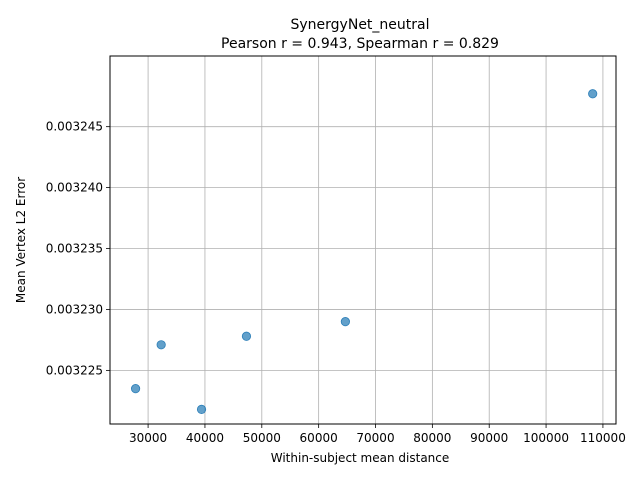 The width and height of the screenshot is (640, 485). Describe the element at coordinates (74, 370) in the screenshot. I see `y-tick-label: 0.003225` at that location.